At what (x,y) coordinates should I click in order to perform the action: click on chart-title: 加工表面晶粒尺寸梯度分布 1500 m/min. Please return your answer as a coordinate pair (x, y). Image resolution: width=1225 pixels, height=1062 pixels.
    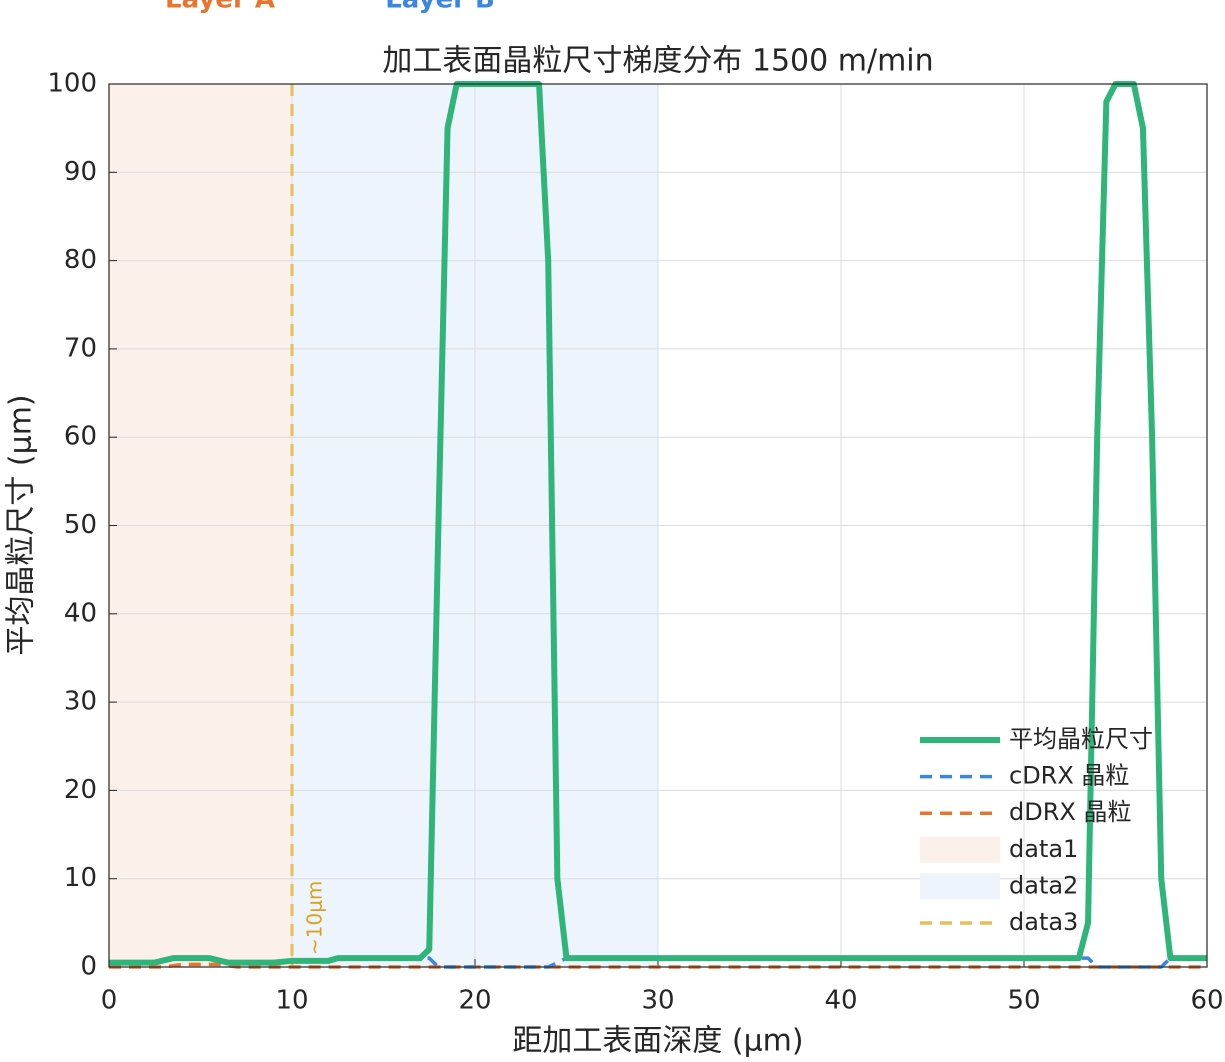
    Looking at the image, I should click on (657, 61).